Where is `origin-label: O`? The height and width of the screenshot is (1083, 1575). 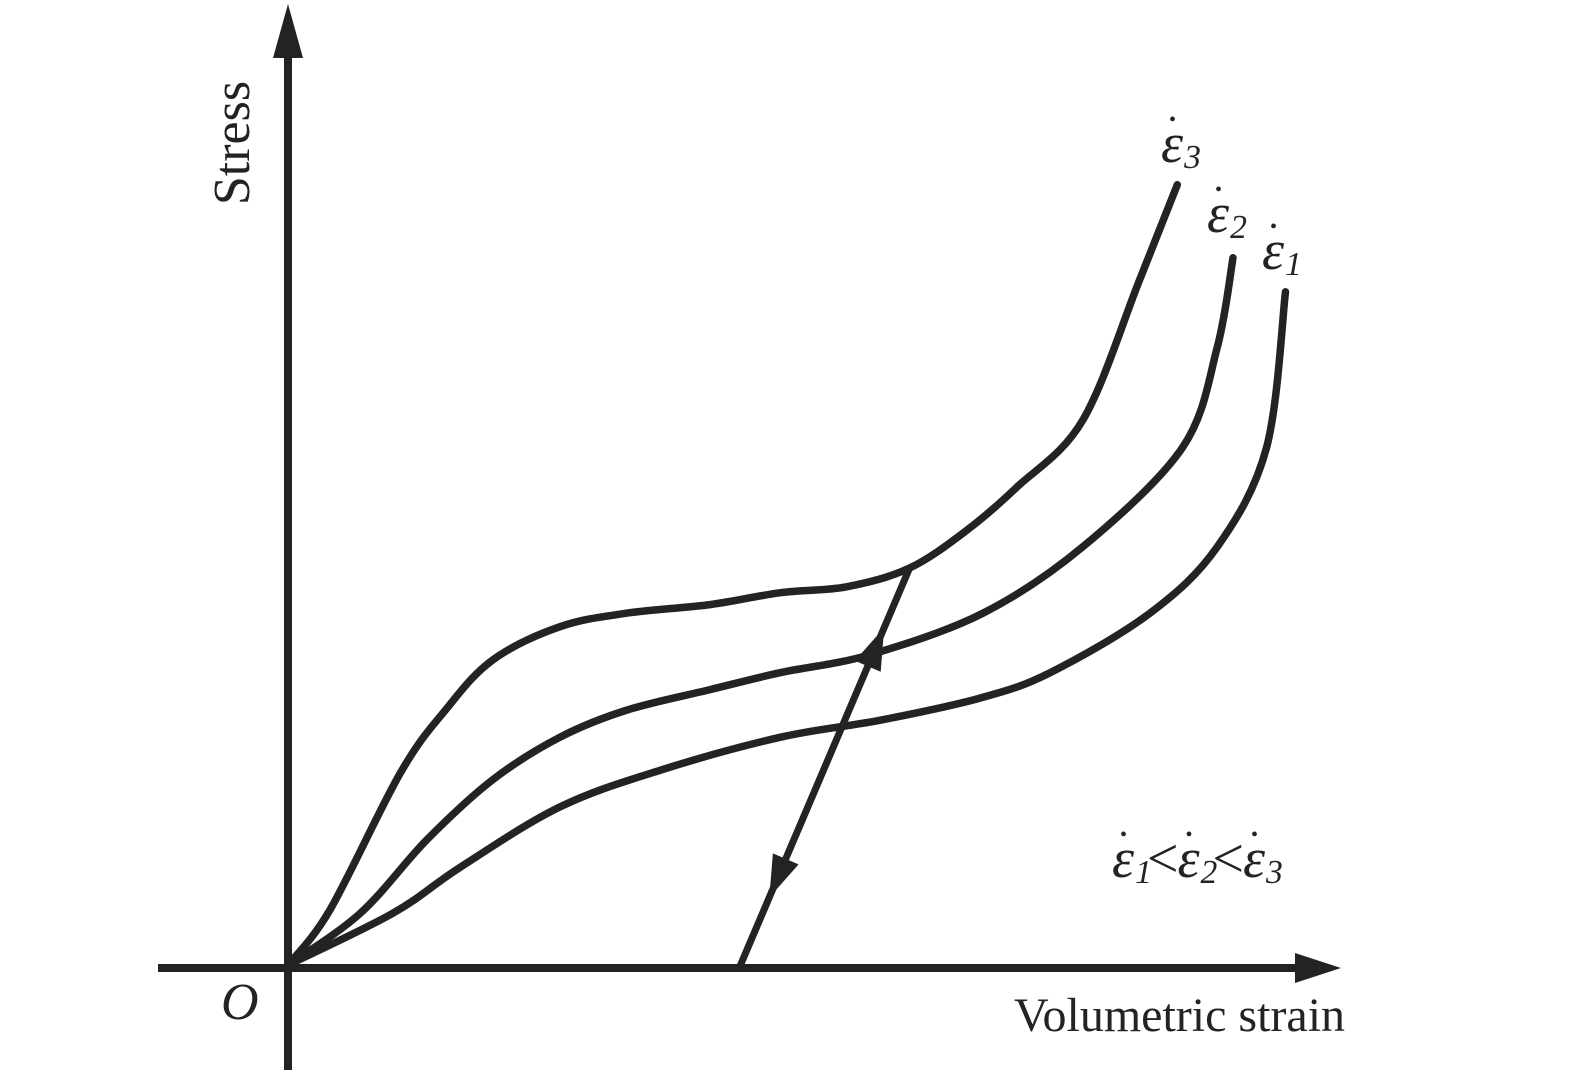 origin-label: O is located at coordinates (240, 1002).